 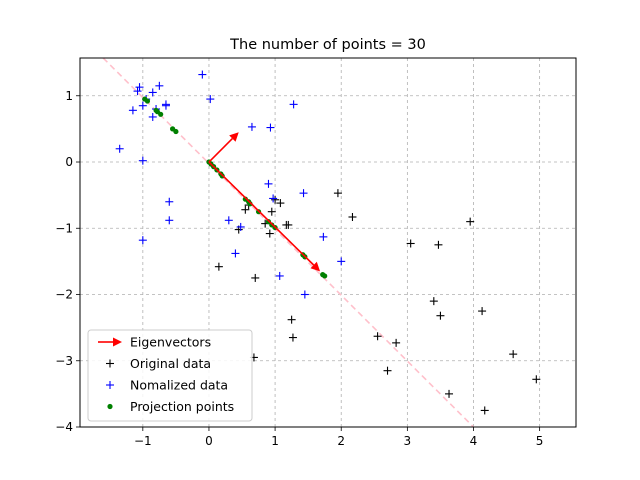 What do you see at coordinates (64, 295) in the screenshot?
I see `y-tick-label: −2` at bounding box center [64, 295].